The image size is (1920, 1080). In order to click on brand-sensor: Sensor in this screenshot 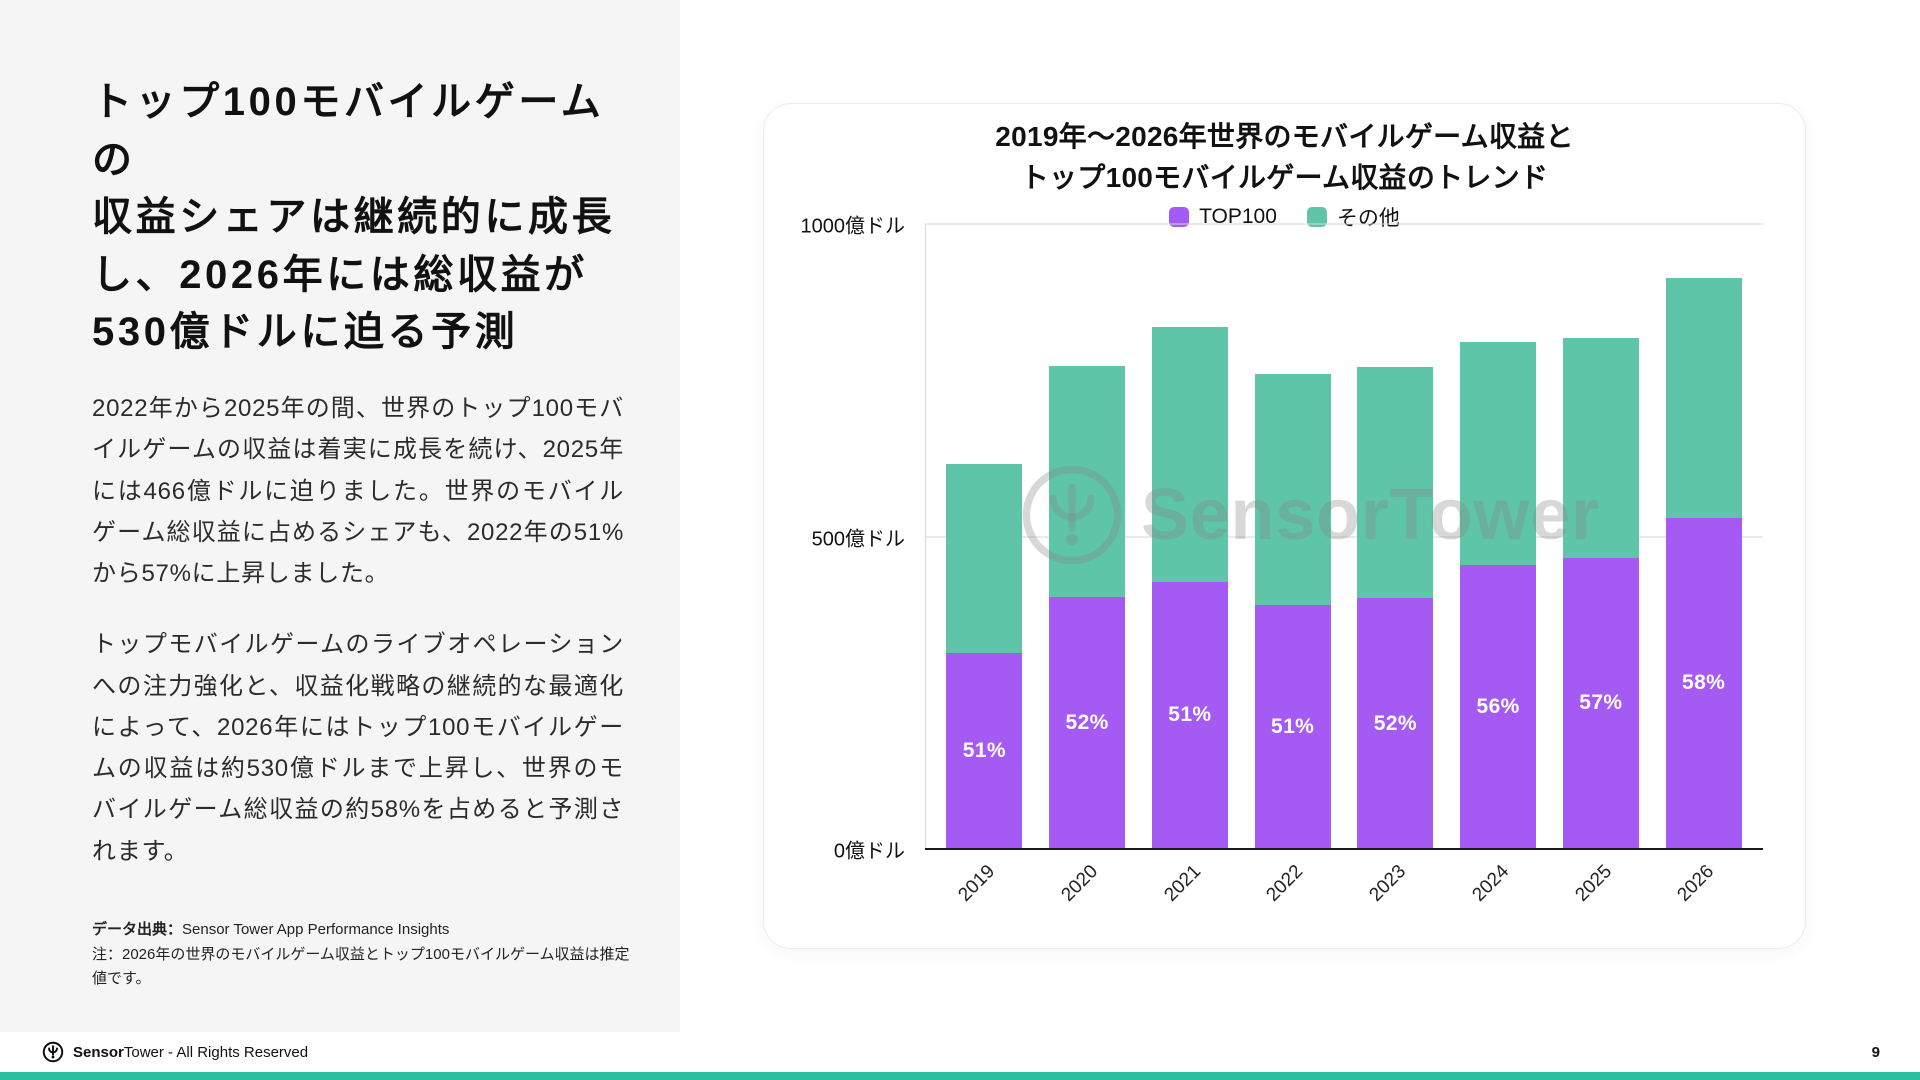, I will do `click(98, 1052)`.